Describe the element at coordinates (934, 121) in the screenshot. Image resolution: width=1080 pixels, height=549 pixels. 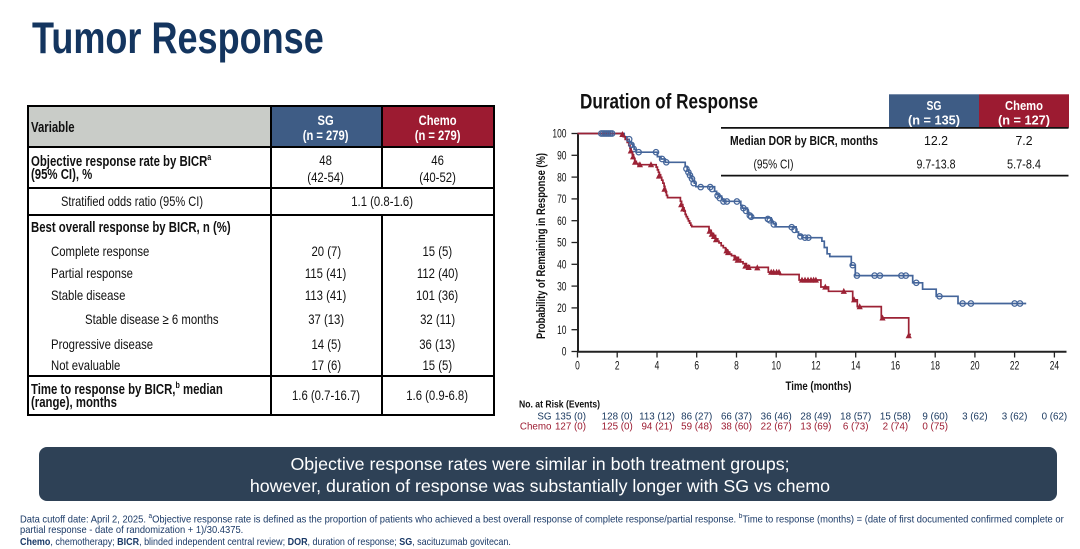
I see `svg-text: (n = 135)` at that location.